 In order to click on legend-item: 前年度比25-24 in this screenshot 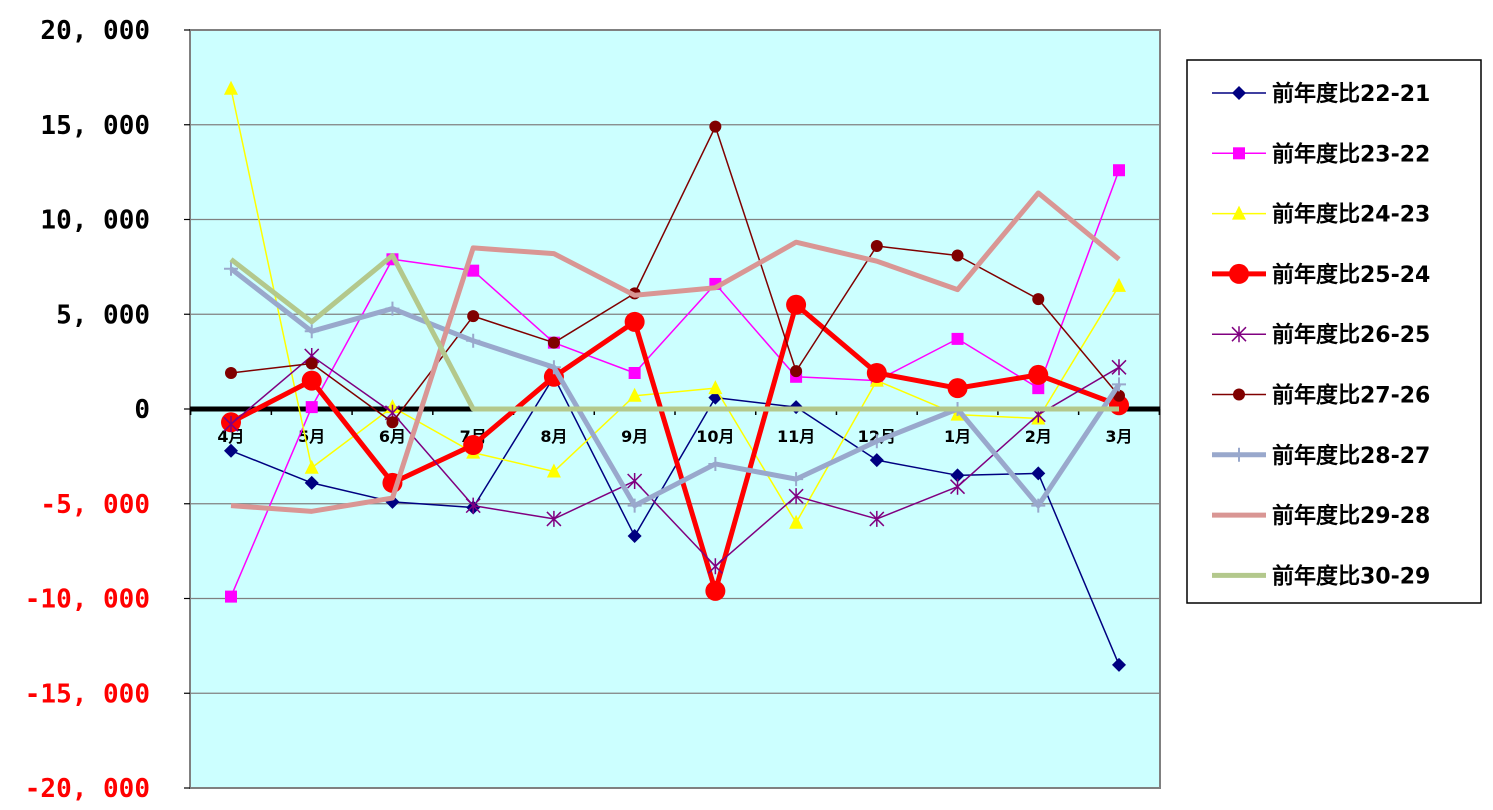, I will do `click(1321, 275)`.